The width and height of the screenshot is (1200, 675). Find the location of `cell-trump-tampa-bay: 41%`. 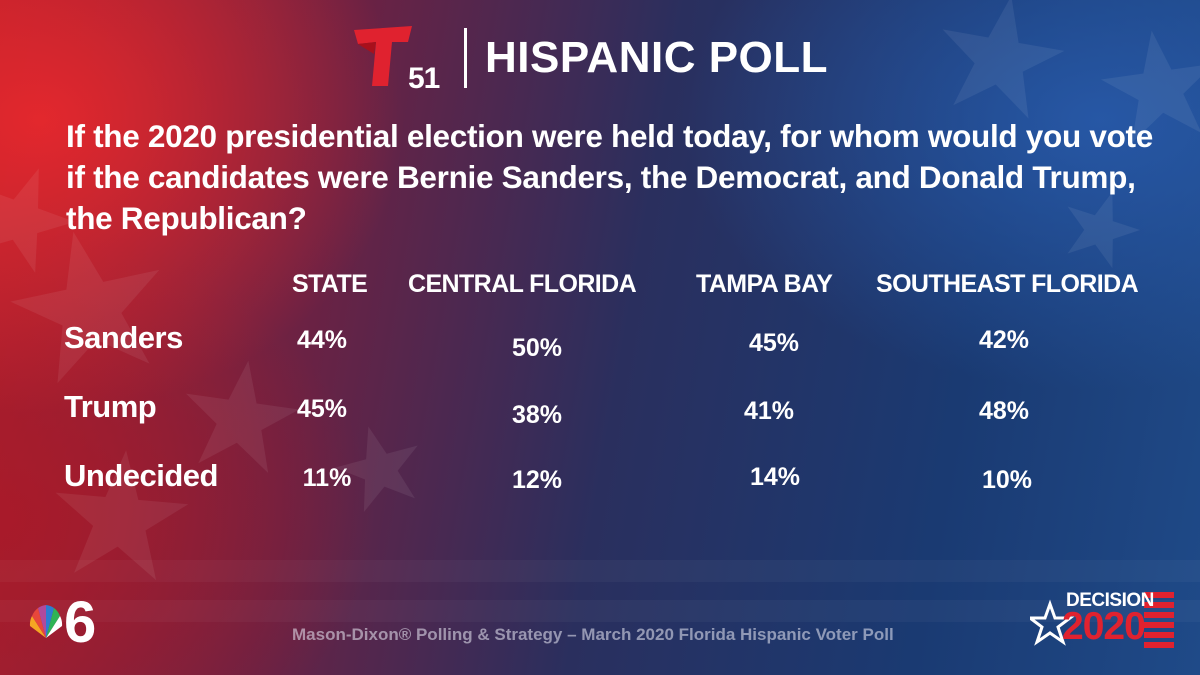

cell-trump-tampa-bay: 41% is located at coordinates (769, 411).